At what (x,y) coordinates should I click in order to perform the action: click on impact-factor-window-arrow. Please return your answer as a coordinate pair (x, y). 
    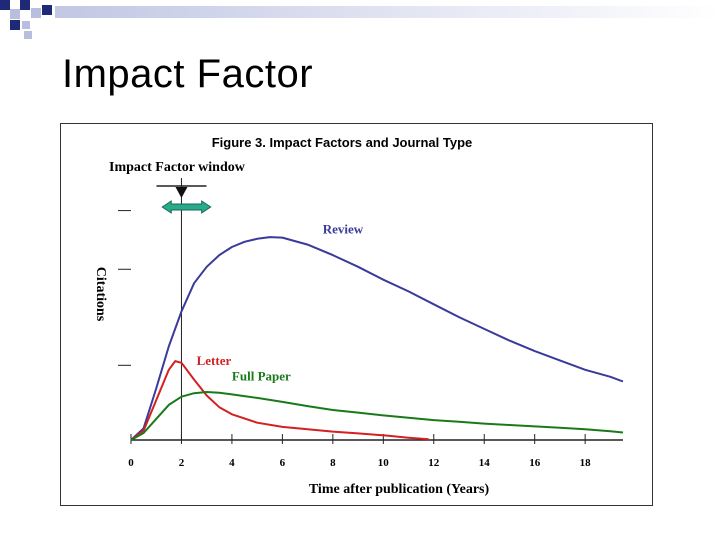
    Looking at the image, I should click on (186, 207).